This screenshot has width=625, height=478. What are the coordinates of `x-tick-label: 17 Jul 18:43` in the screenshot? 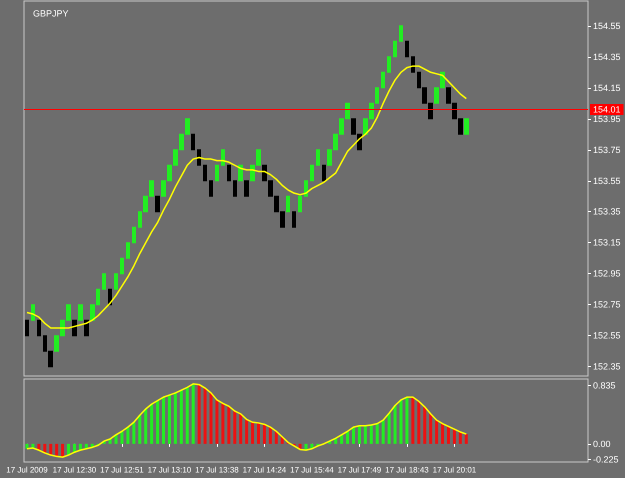 It's located at (407, 470).